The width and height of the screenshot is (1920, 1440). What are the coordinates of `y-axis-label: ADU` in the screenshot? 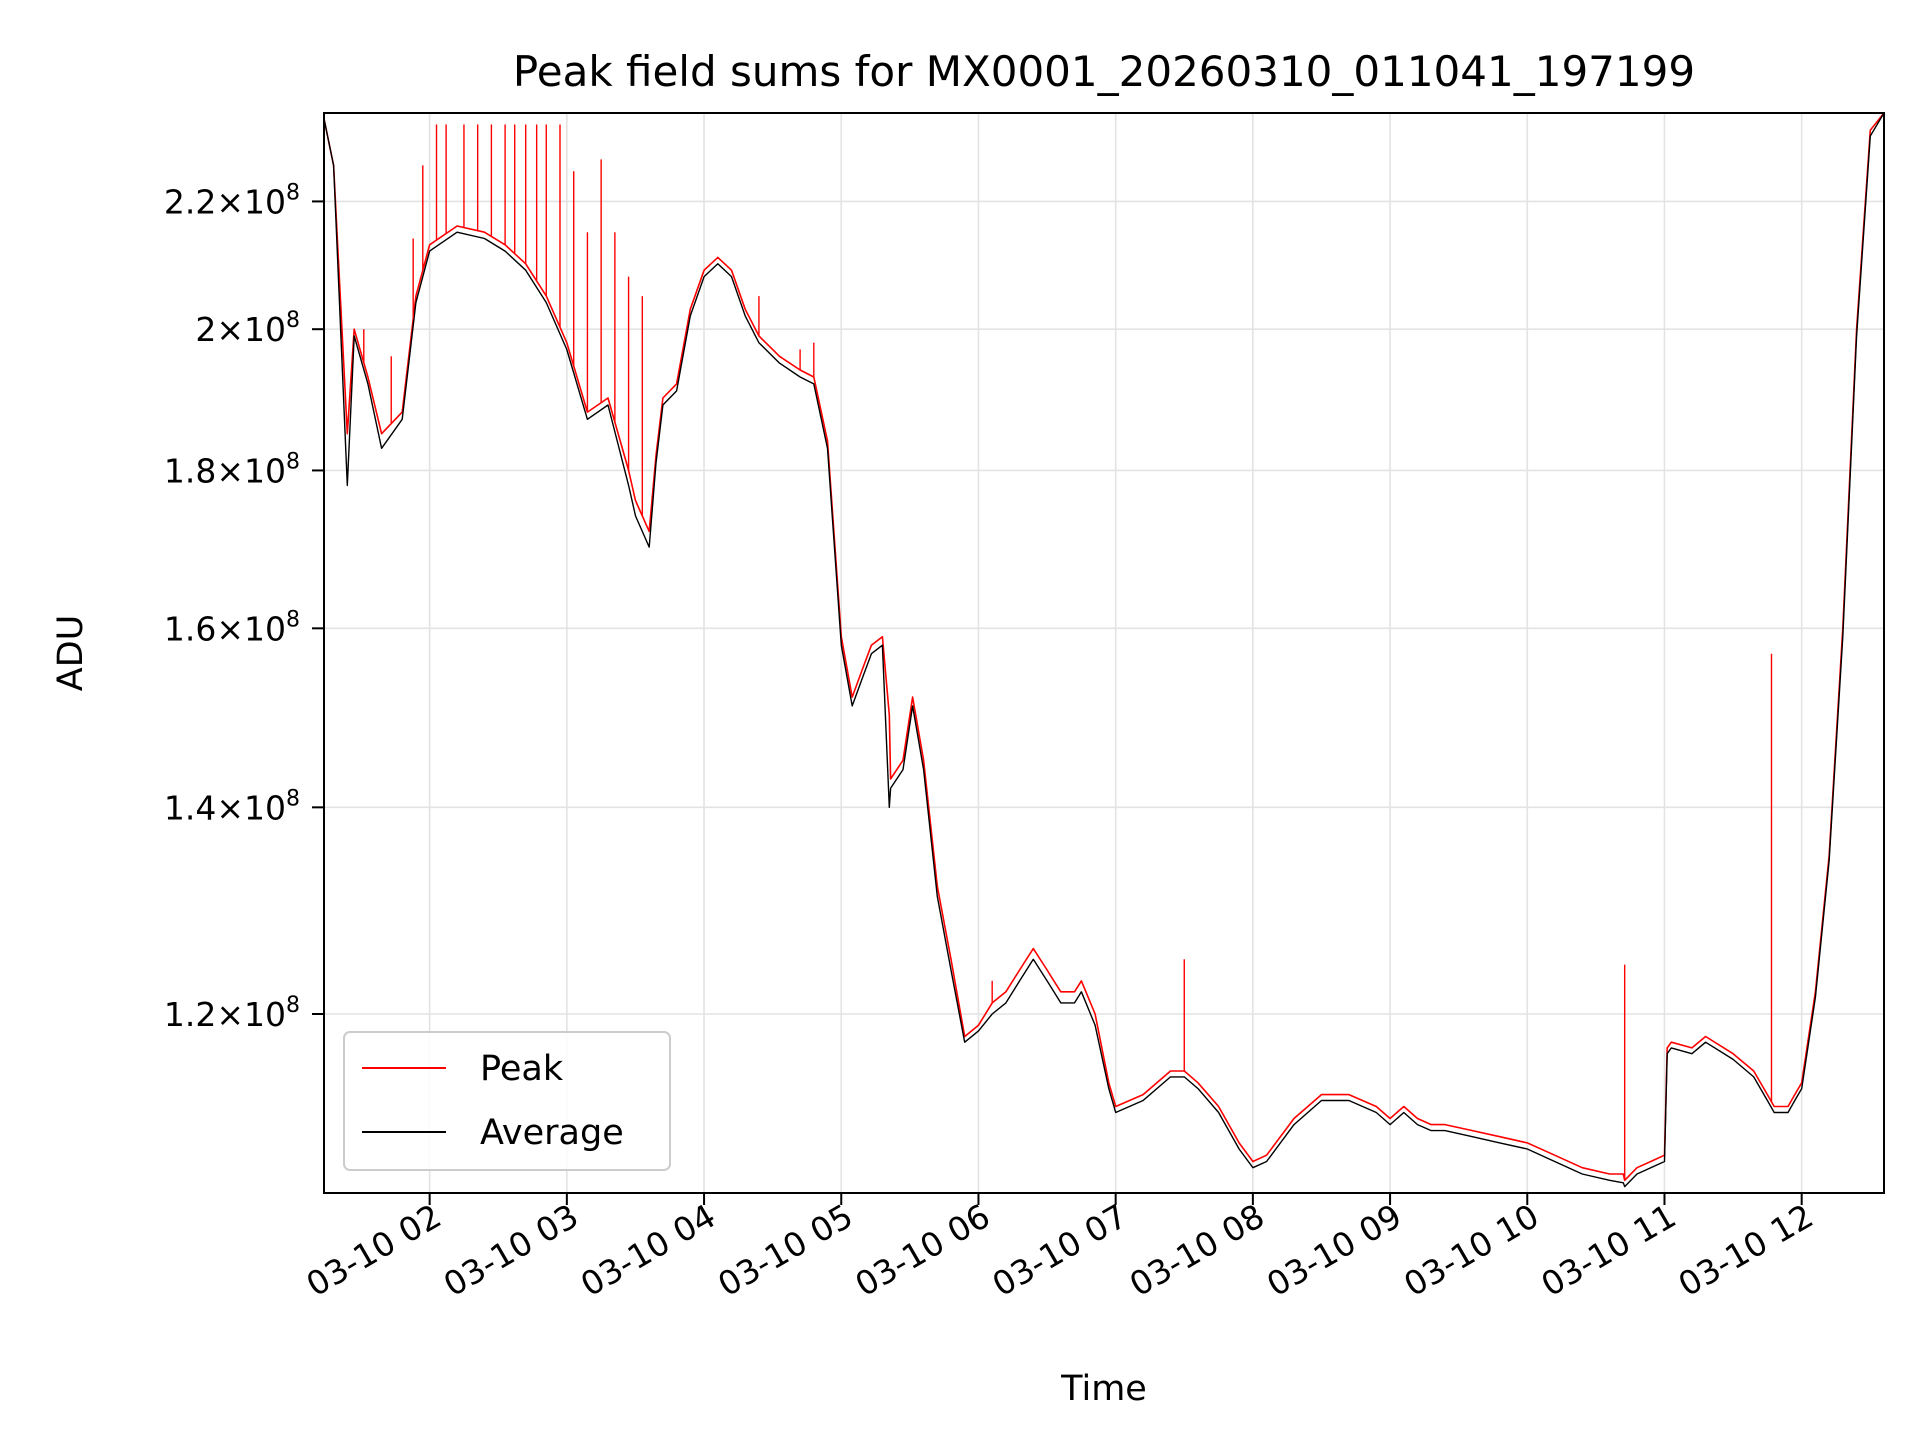 It's located at (71, 653).